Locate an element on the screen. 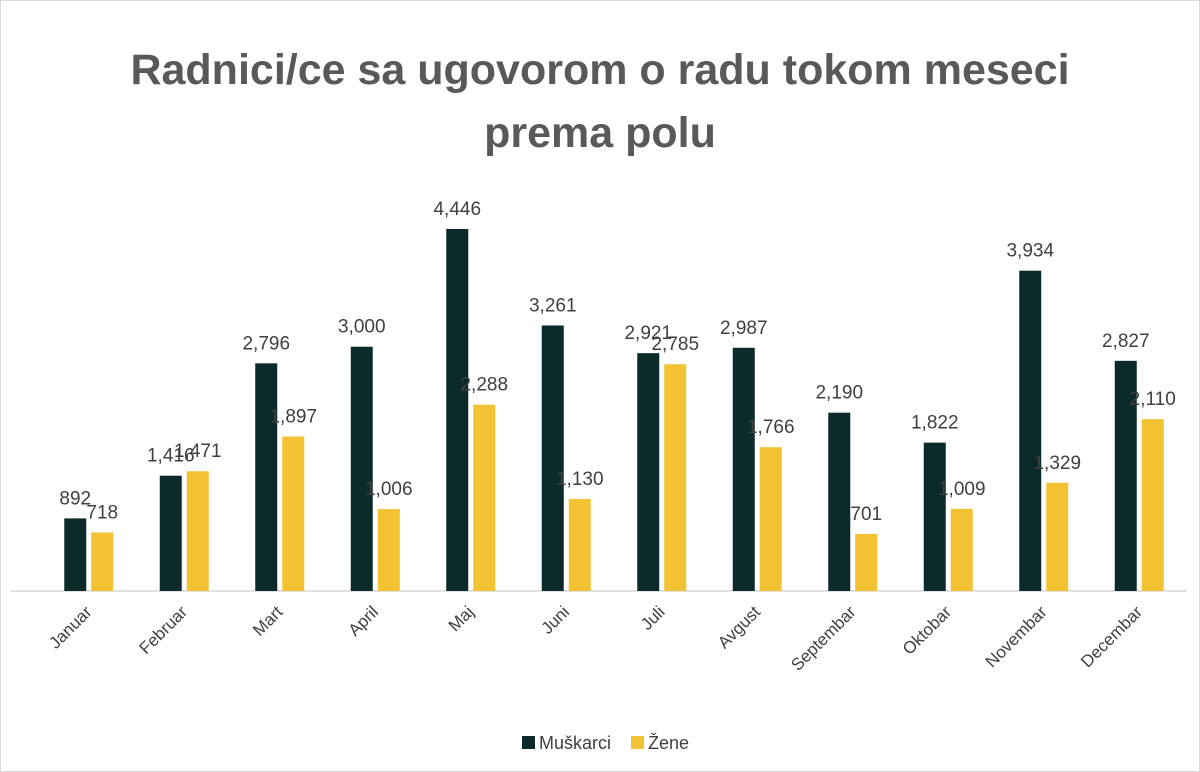 This screenshot has height=772, width=1200. data-label: 1,471 is located at coordinates (198, 451).